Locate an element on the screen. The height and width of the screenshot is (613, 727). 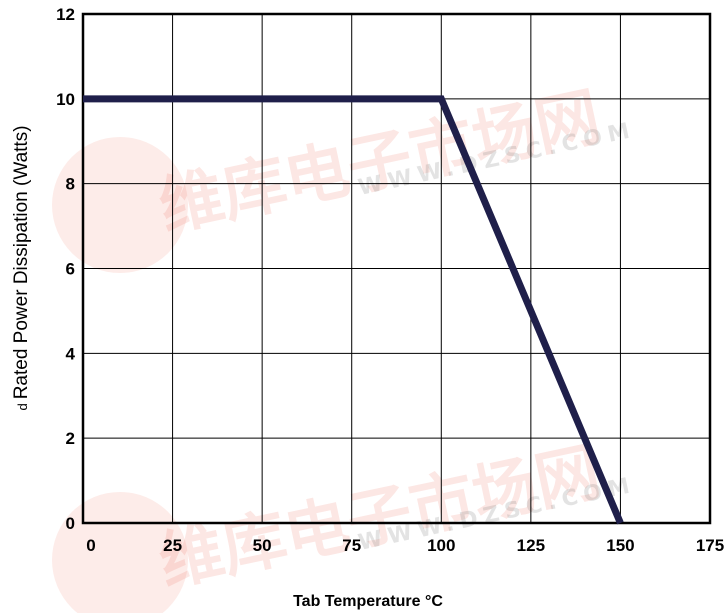
x-tick-label: 100 is located at coordinates (441, 545).